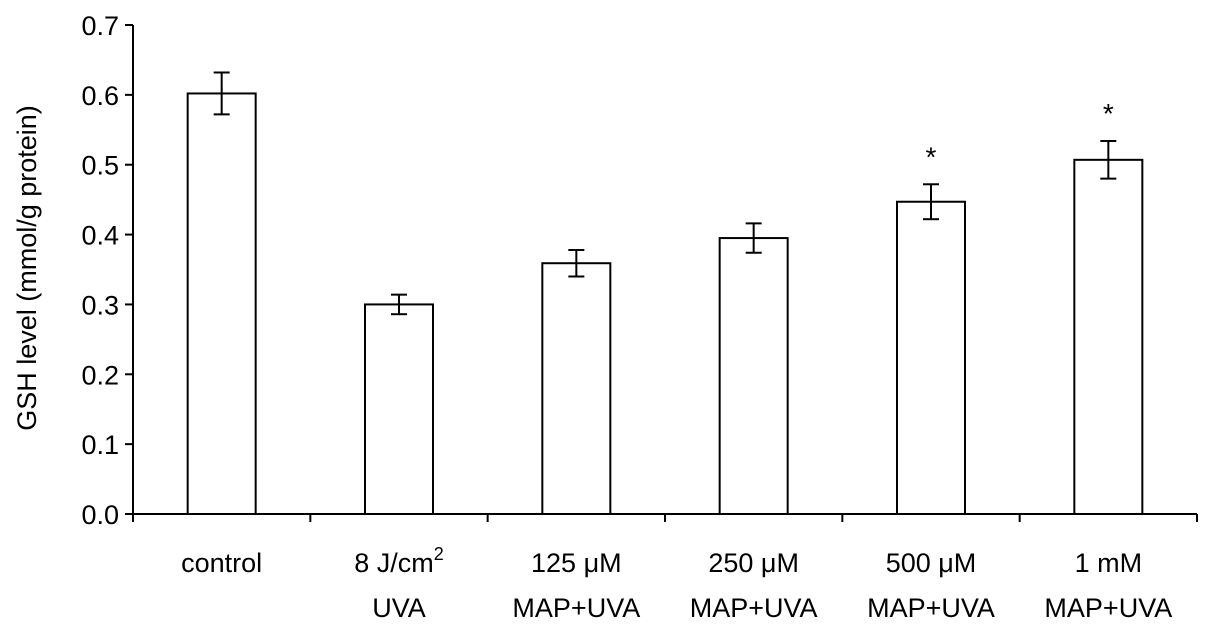 The height and width of the screenshot is (627, 1205). Describe the element at coordinates (221, 563) in the screenshot. I see `x-tick-label: control` at that location.